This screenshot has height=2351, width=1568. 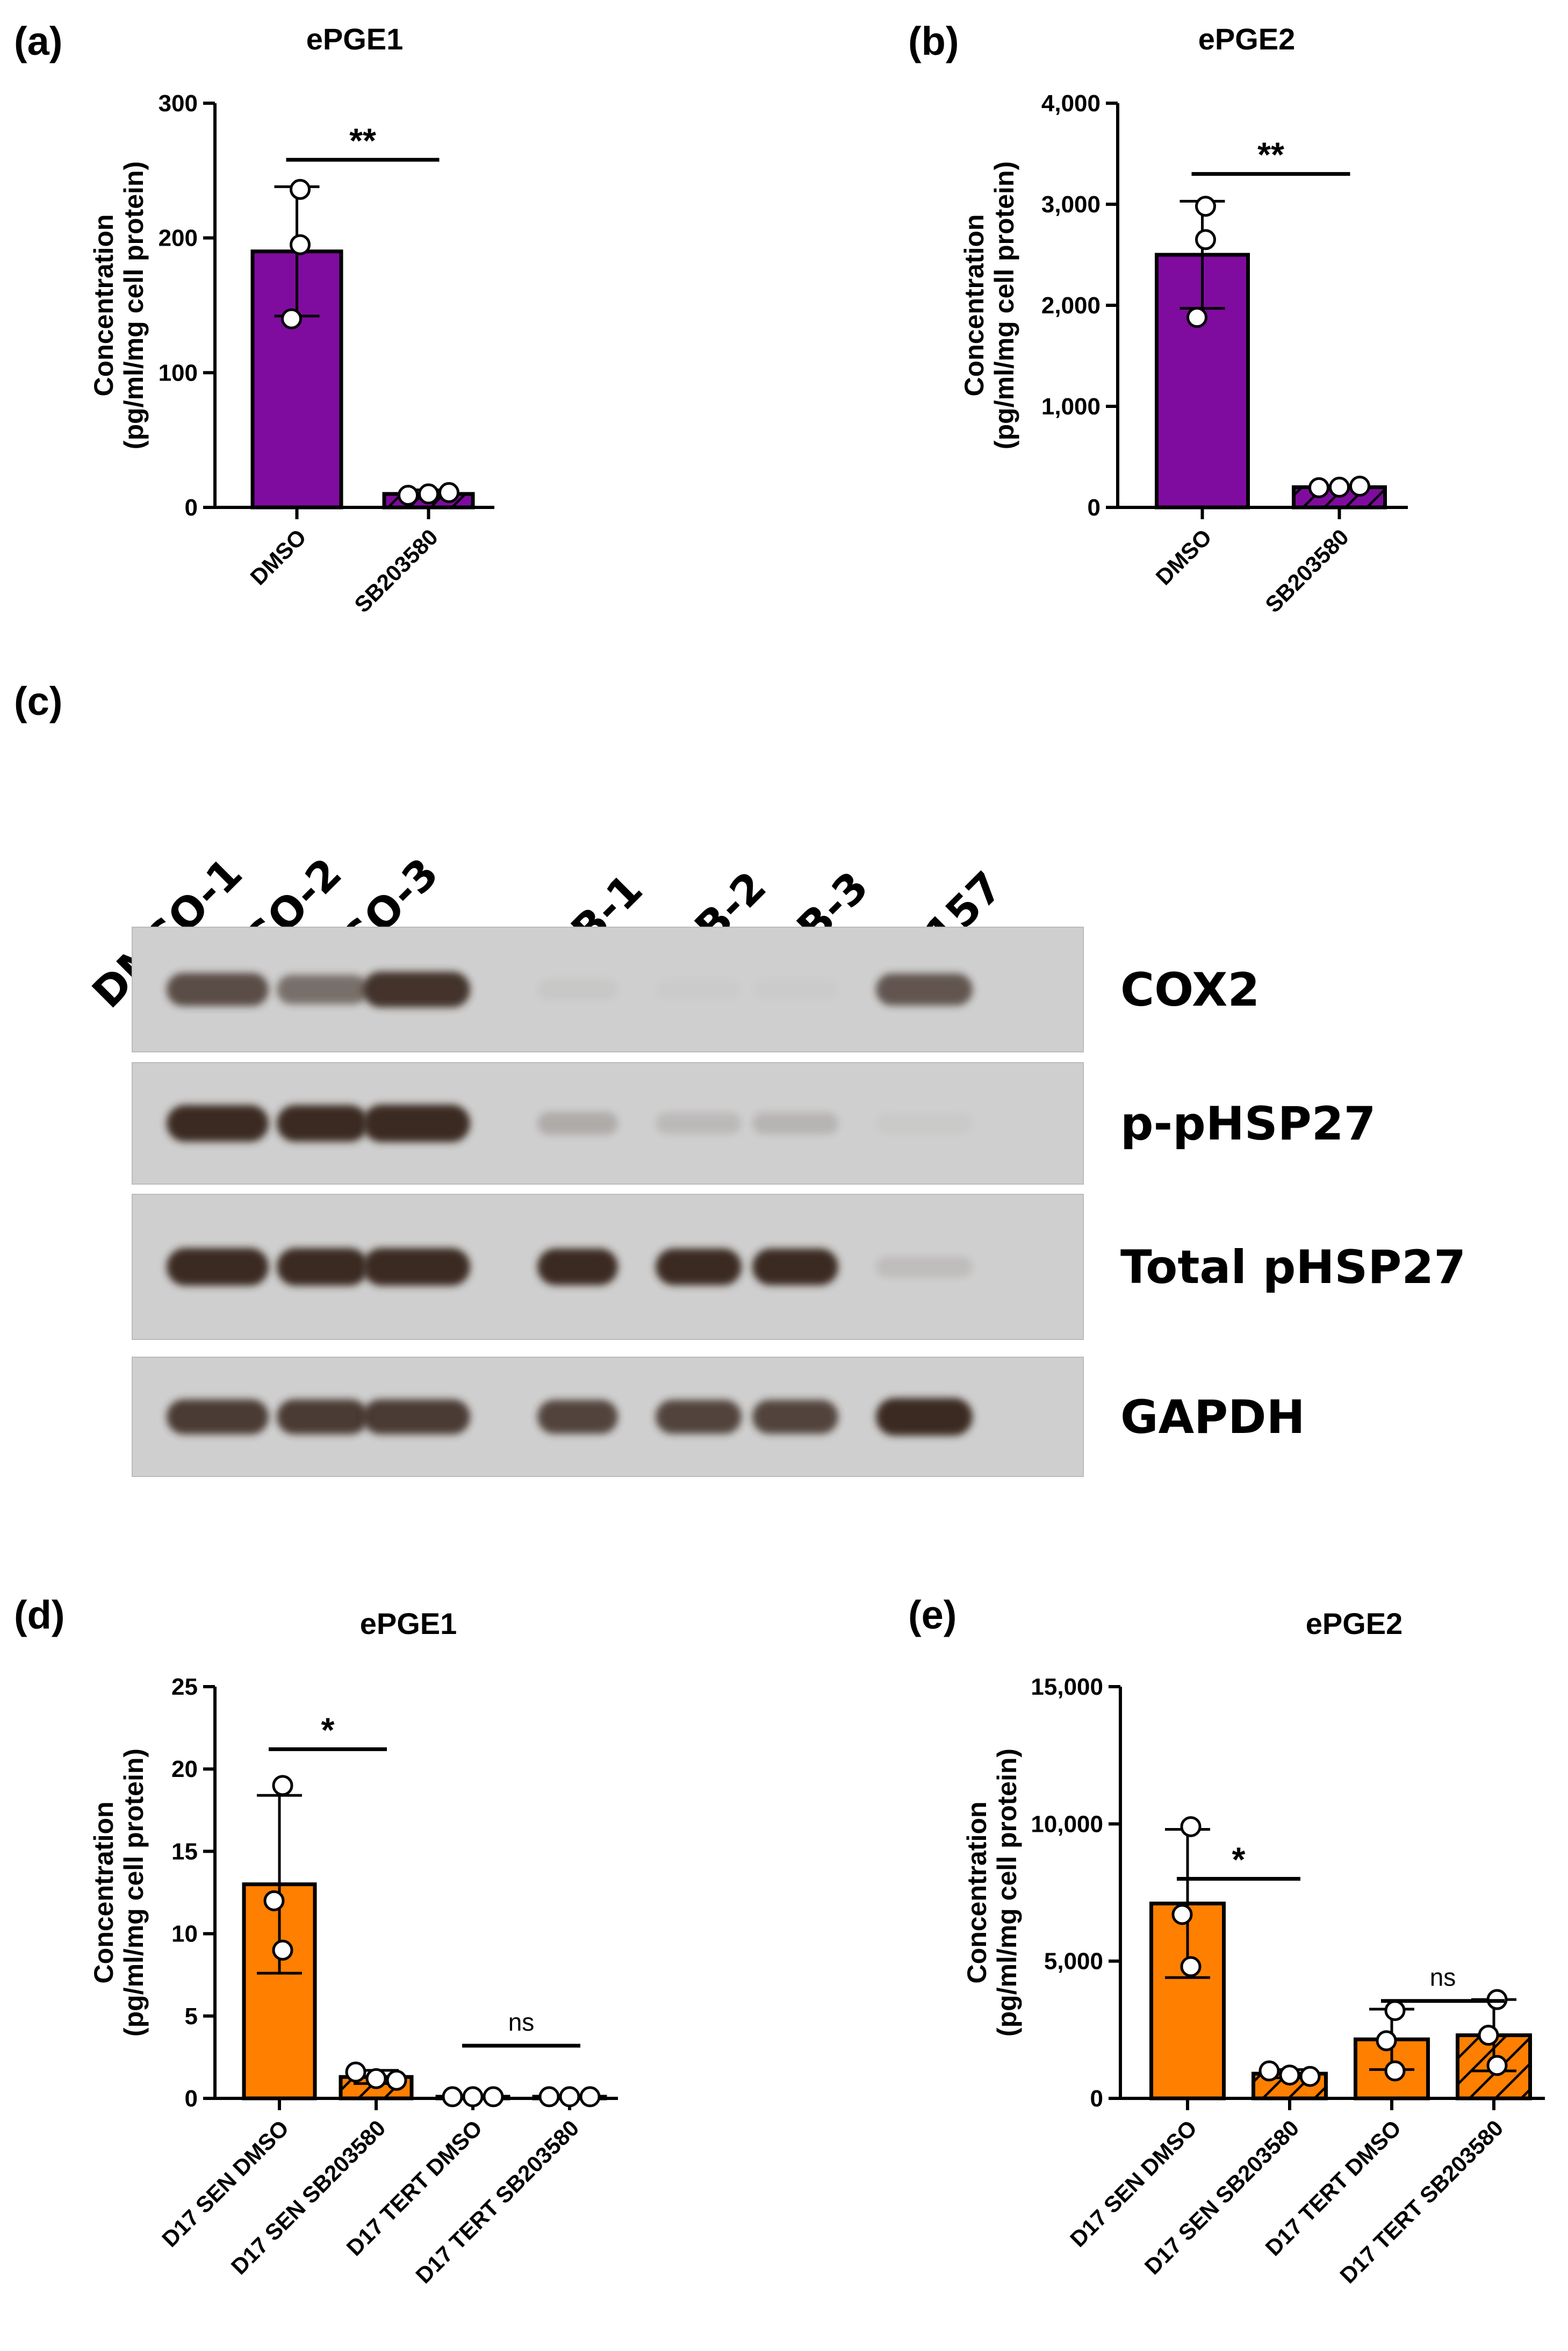 What do you see at coordinates (355, 39) in the screenshot?
I see `chart-title-a: ePGE1` at bounding box center [355, 39].